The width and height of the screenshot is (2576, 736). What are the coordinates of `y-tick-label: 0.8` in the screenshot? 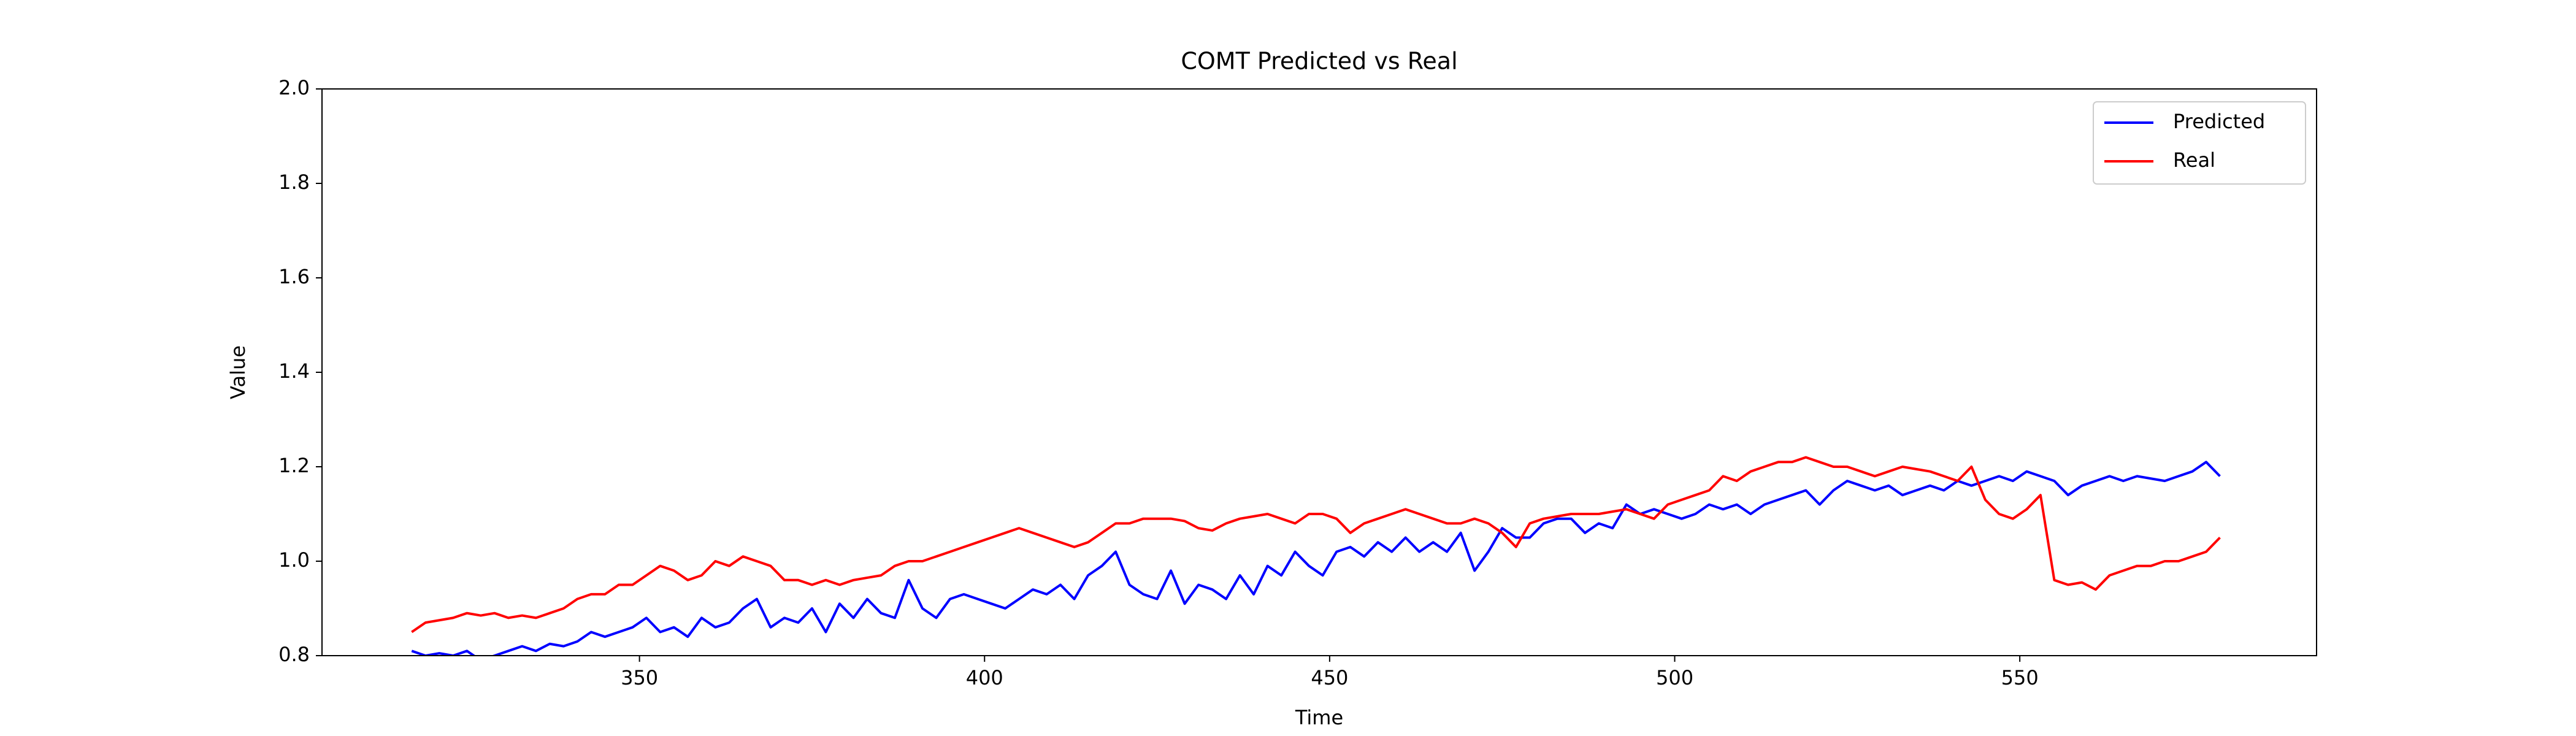 It's located at (294, 654).